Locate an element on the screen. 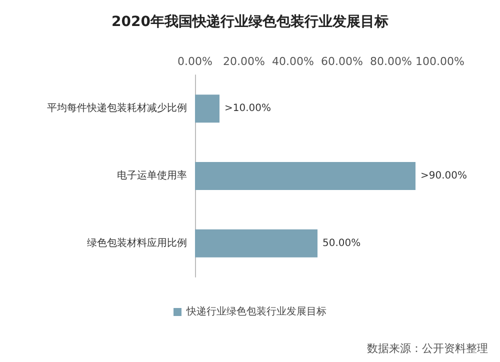 This screenshot has height=362, width=500. chart-title: 2020年我国快递行业绿色包装行业发展目标 is located at coordinates (250, 21).